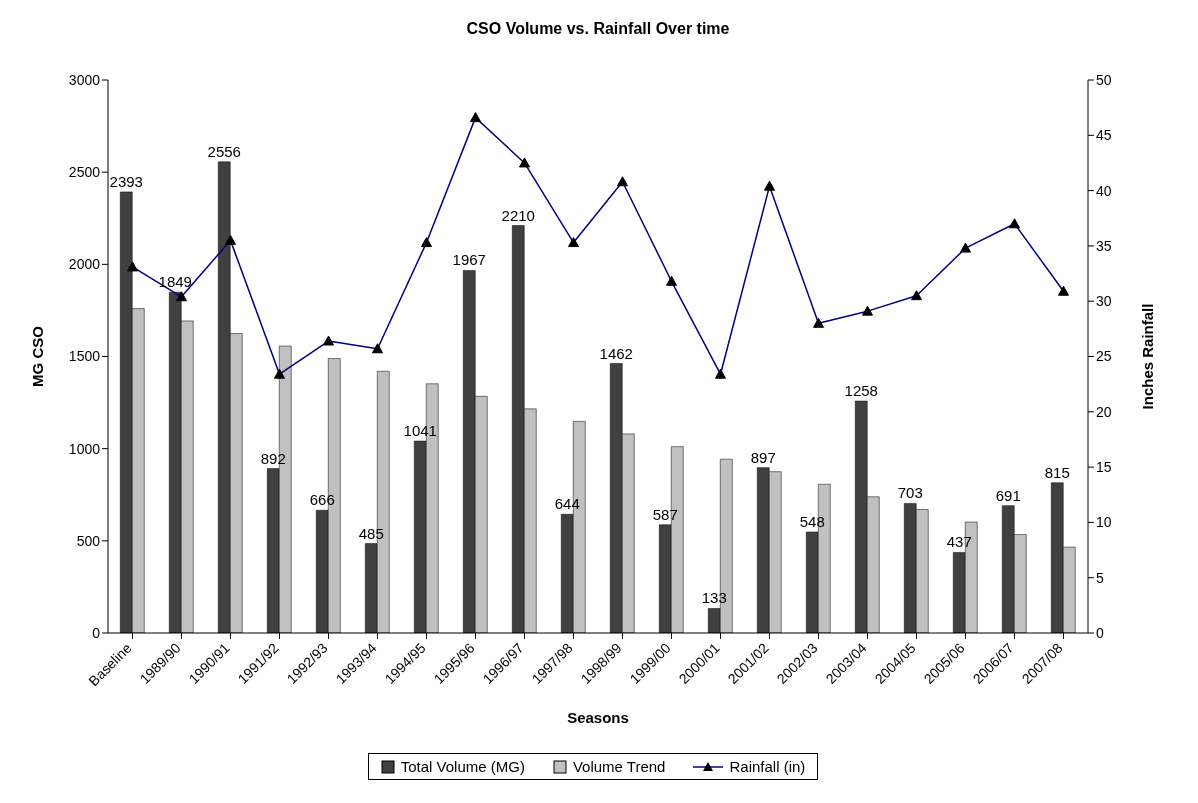  I want to click on y2-tick-label: 15, so click(1104, 467).